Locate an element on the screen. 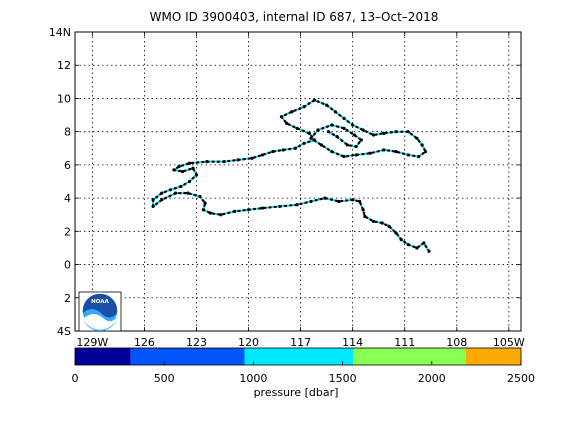  lon-tick-label: 111 is located at coordinates (404, 342).